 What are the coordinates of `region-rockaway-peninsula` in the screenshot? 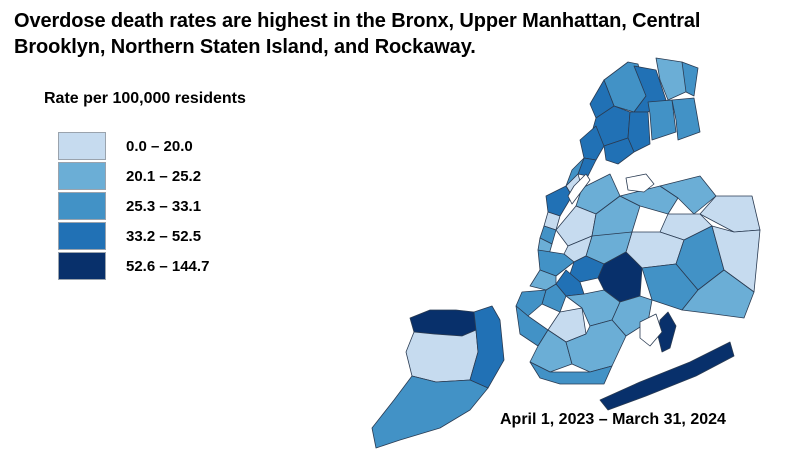 It's located at (667, 376).